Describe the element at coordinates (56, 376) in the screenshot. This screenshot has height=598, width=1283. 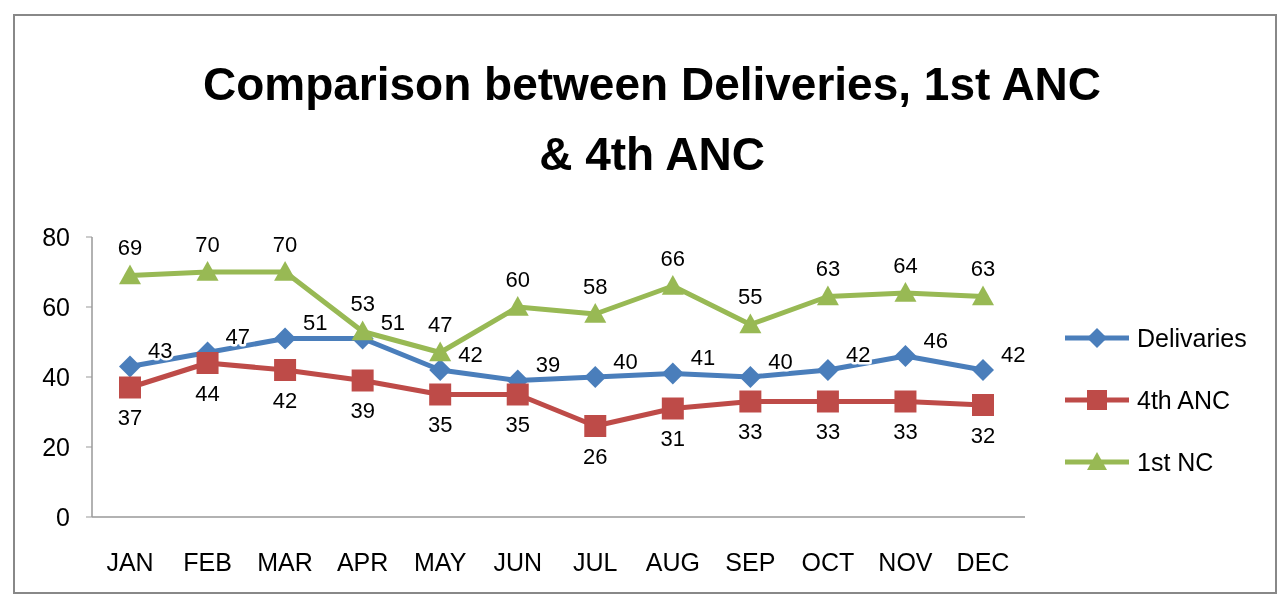
I see `y-tick-label: 40` at that location.